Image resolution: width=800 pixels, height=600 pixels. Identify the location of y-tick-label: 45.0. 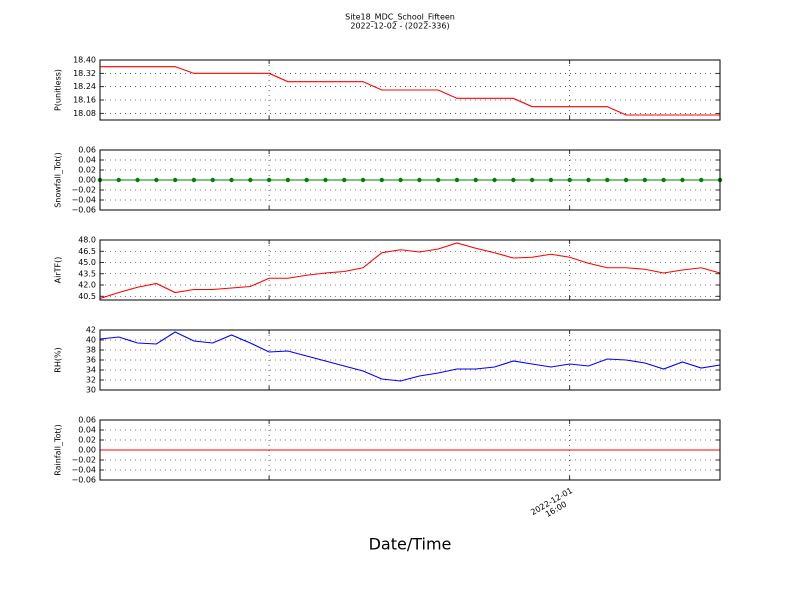
(87, 262).